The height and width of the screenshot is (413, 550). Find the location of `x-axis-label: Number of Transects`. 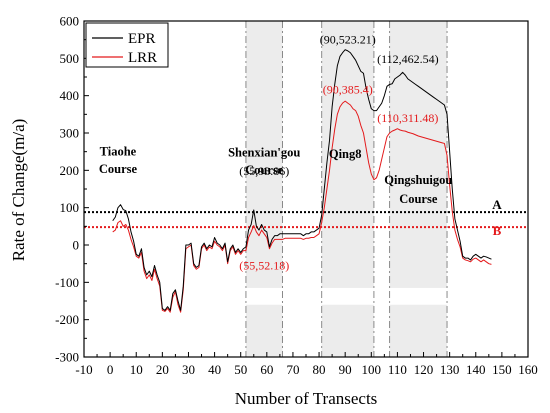

x-axis-label: Number of Transects is located at coordinates (306, 398).